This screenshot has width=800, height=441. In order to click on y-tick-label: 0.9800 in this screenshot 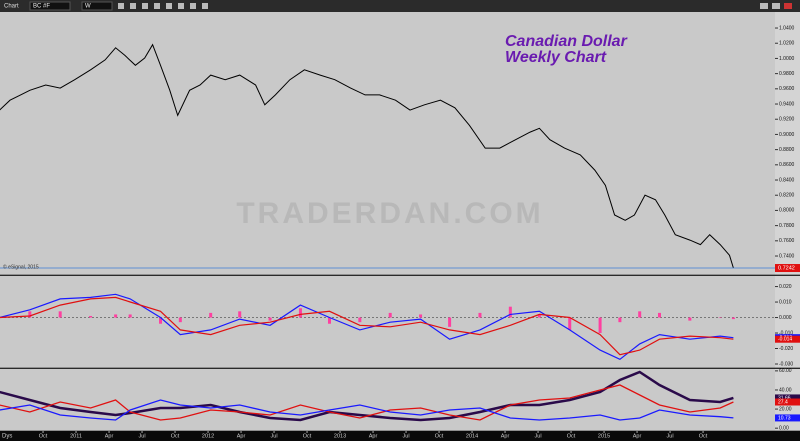, I will do `click(787, 74)`.